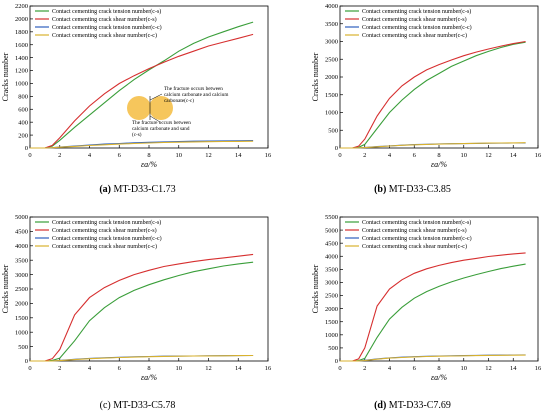  What do you see at coordinates (21, 260) in the screenshot?
I see `y-tick-label-c: 3500` at bounding box center [21, 260].